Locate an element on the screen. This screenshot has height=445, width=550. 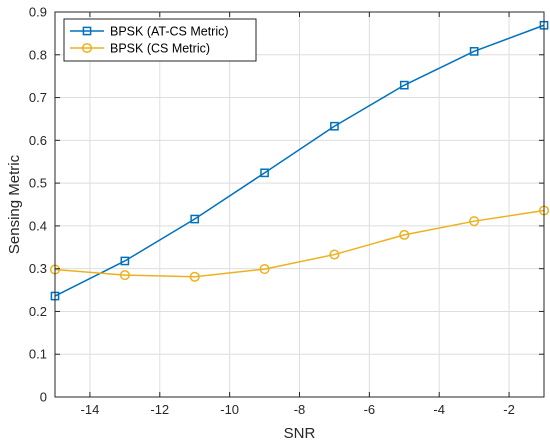
series-line is located at coordinates (299, 243).